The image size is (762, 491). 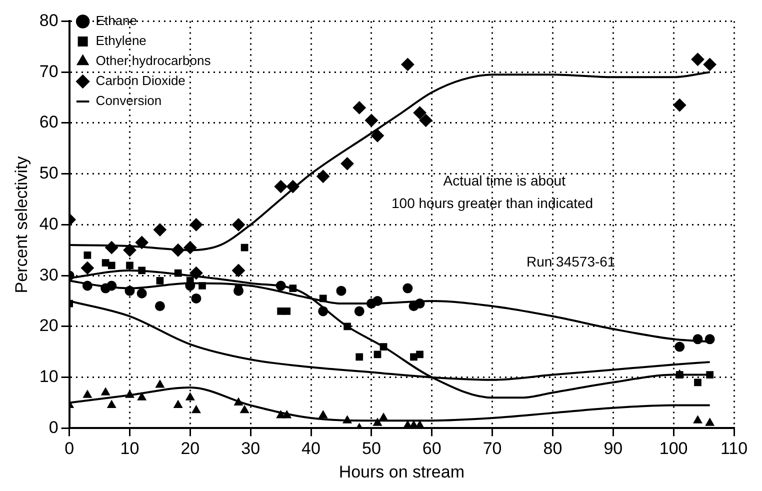 I want to click on annotation: Run 34573-61, so click(x=571, y=262).